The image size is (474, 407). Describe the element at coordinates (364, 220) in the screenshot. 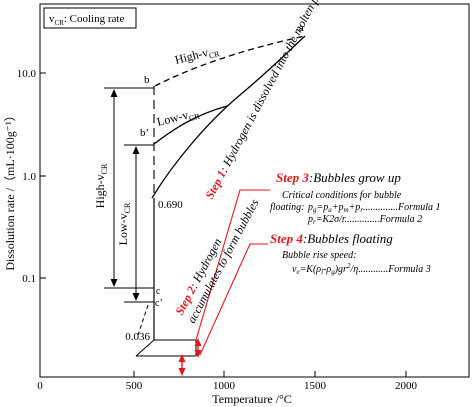

I see `formula-2: pr=K2σ/r..............Formula 2` at that location.